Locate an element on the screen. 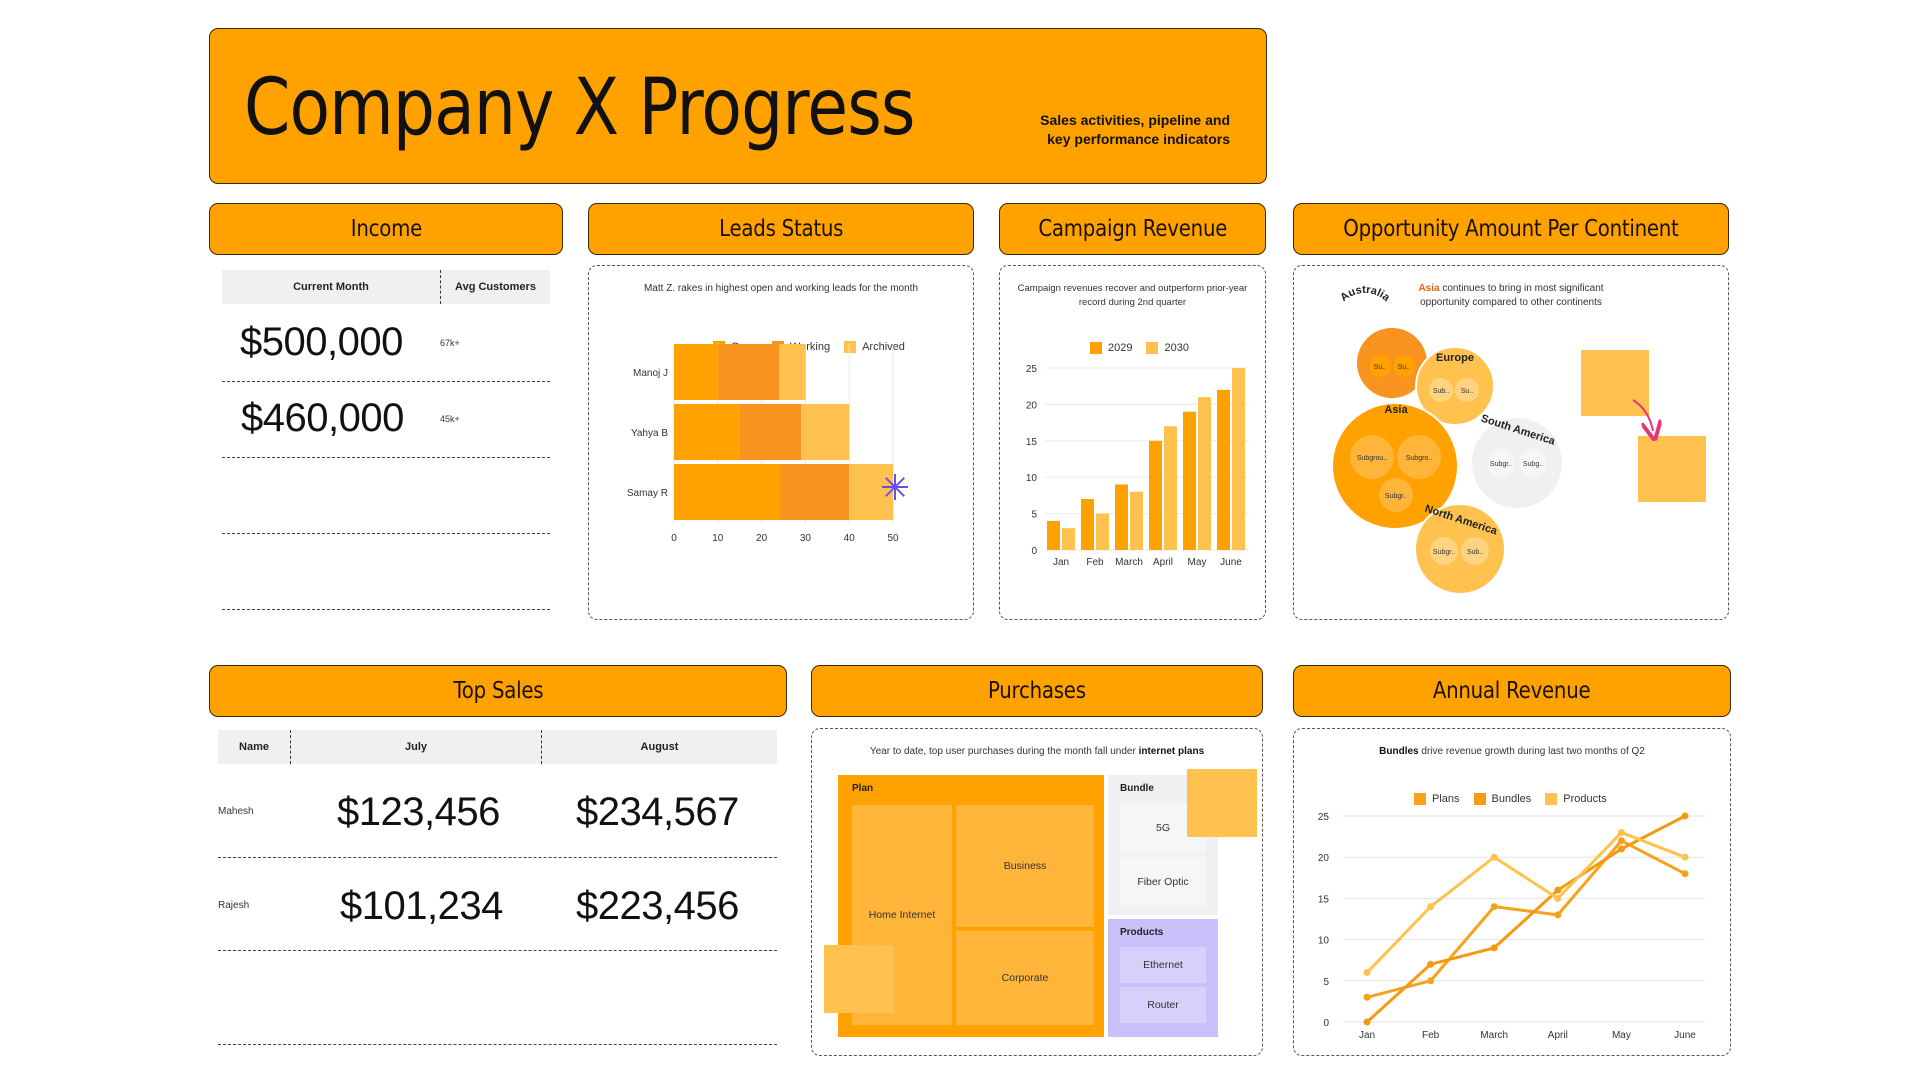 The width and height of the screenshot is (1920, 1080). leads-header: Leads Status is located at coordinates (781, 229).